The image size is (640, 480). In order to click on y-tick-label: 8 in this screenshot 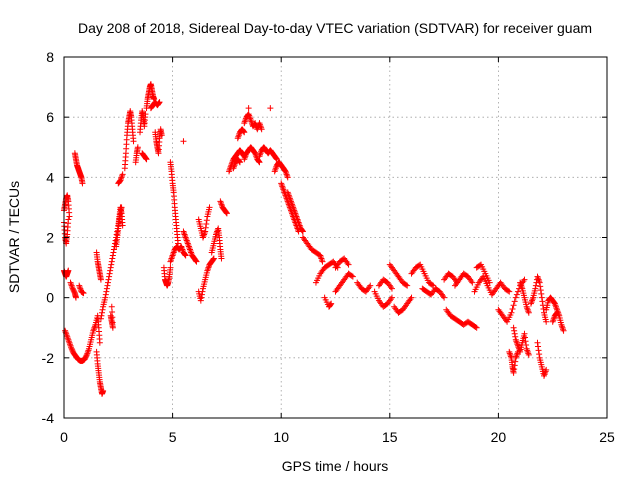, I will do `click(50, 57)`.